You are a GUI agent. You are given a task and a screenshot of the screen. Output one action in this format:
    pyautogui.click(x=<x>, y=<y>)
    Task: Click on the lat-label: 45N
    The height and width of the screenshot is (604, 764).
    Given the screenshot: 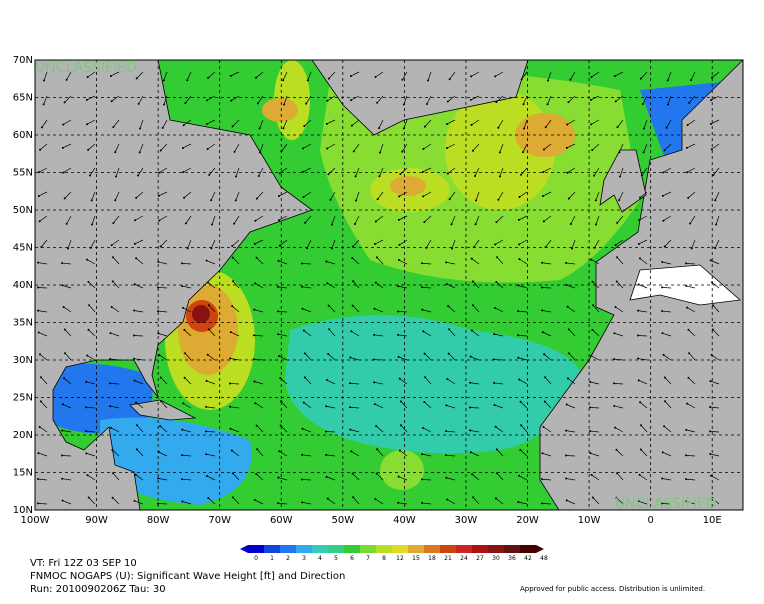 What is the action you would take?
    pyautogui.click(x=23, y=248)
    